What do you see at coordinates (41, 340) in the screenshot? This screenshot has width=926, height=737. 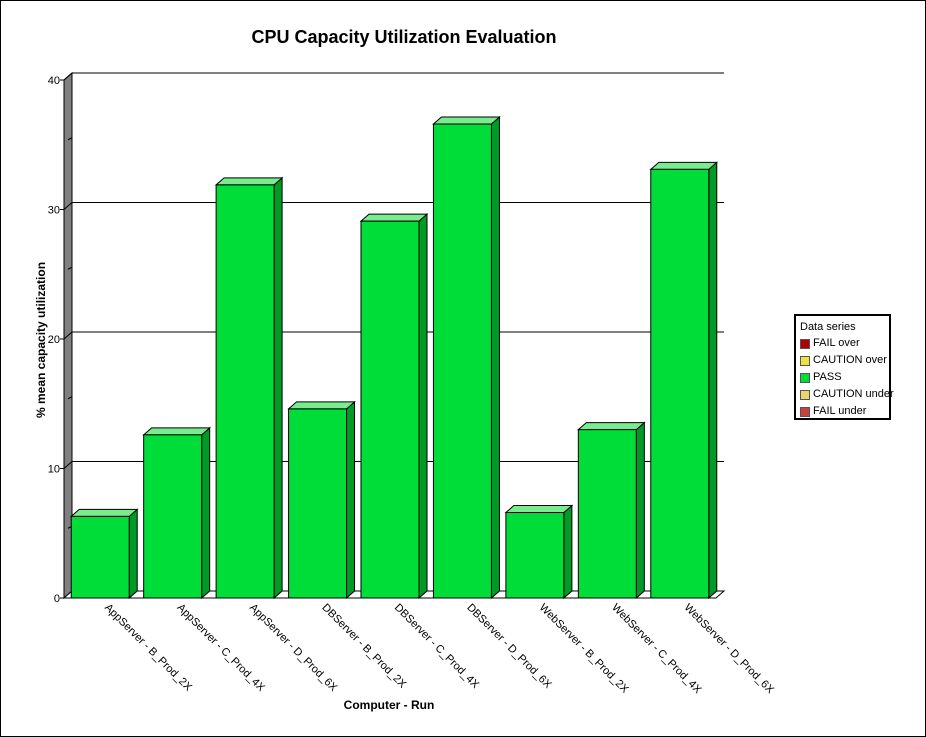 I see `y-axis-title: % mean capacity utilization` at bounding box center [41, 340].